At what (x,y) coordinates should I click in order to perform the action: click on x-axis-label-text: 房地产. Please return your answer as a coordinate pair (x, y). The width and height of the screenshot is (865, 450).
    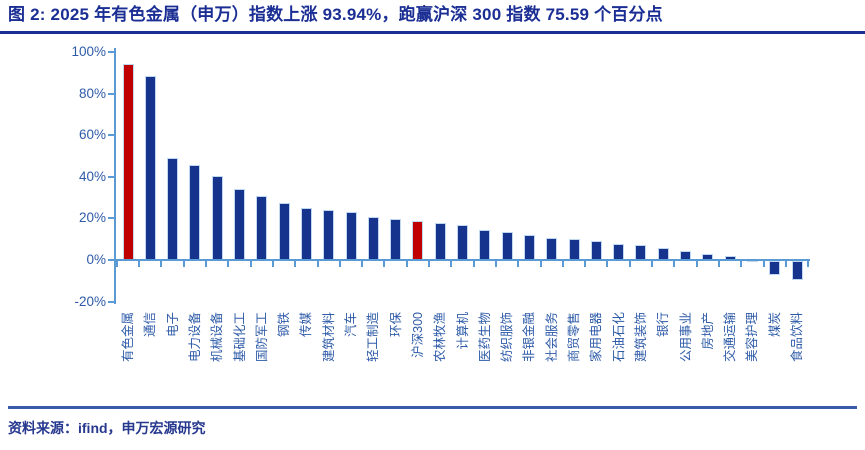
    Looking at the image, I should click on (707, 331).